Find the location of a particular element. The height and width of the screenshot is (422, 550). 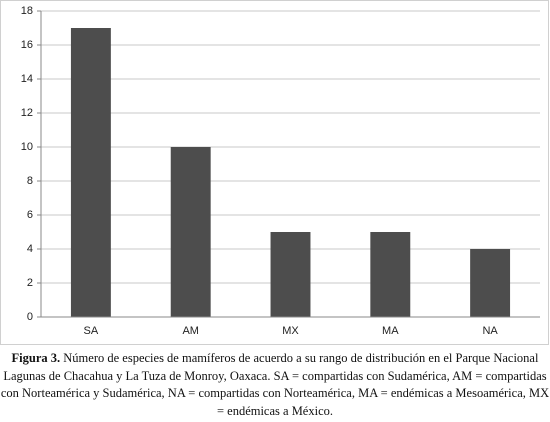

y-tick-label: 16 is located at coordinates (27, 45).